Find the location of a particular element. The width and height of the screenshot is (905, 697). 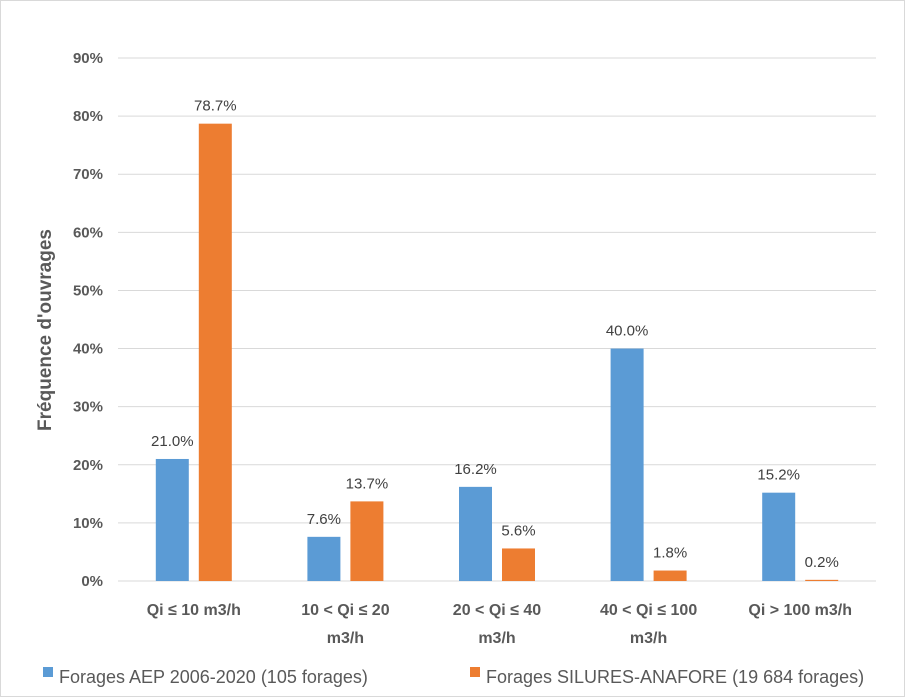

data-label: 15.2% is located at coordinates (778, 475).